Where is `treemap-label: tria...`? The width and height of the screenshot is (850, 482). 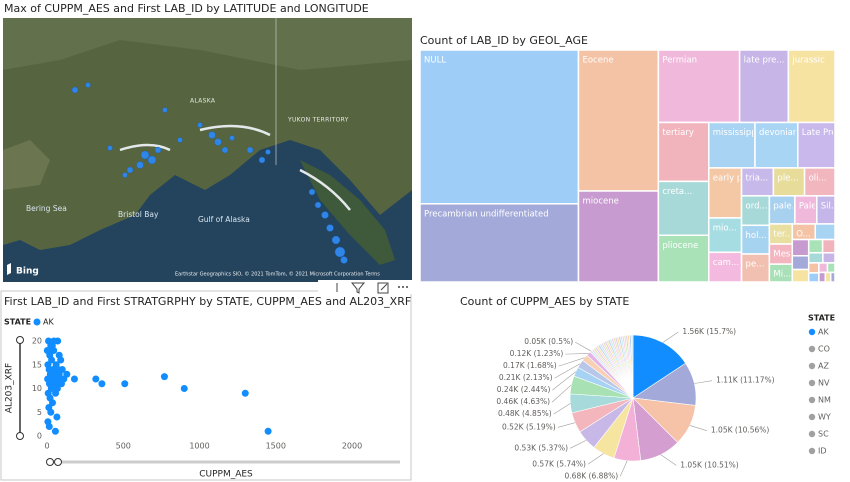 treemap-label: tria... is located at coordinates (757, 178).